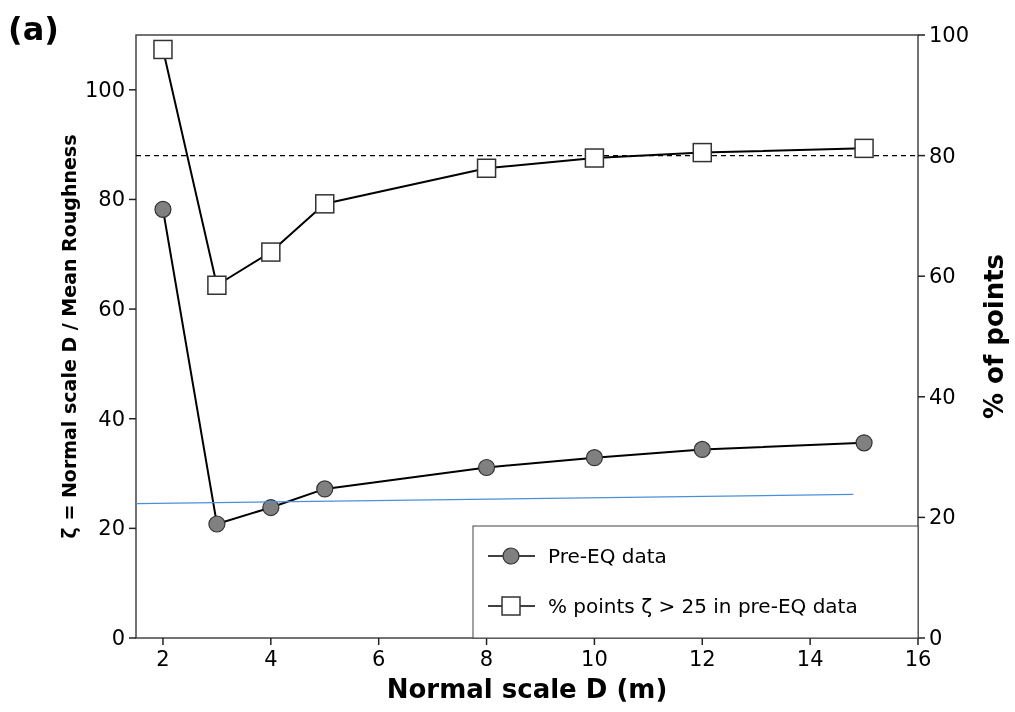 This screenshot has height=712, width=1015. What do you see at coordinates (942, 517) in the screenshot?
I see `y2-tick-label: 20` at bounding box center [942, 517].